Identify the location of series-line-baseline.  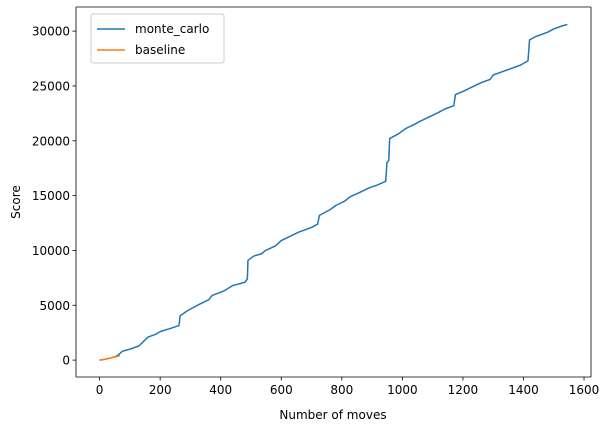
(110, 358).